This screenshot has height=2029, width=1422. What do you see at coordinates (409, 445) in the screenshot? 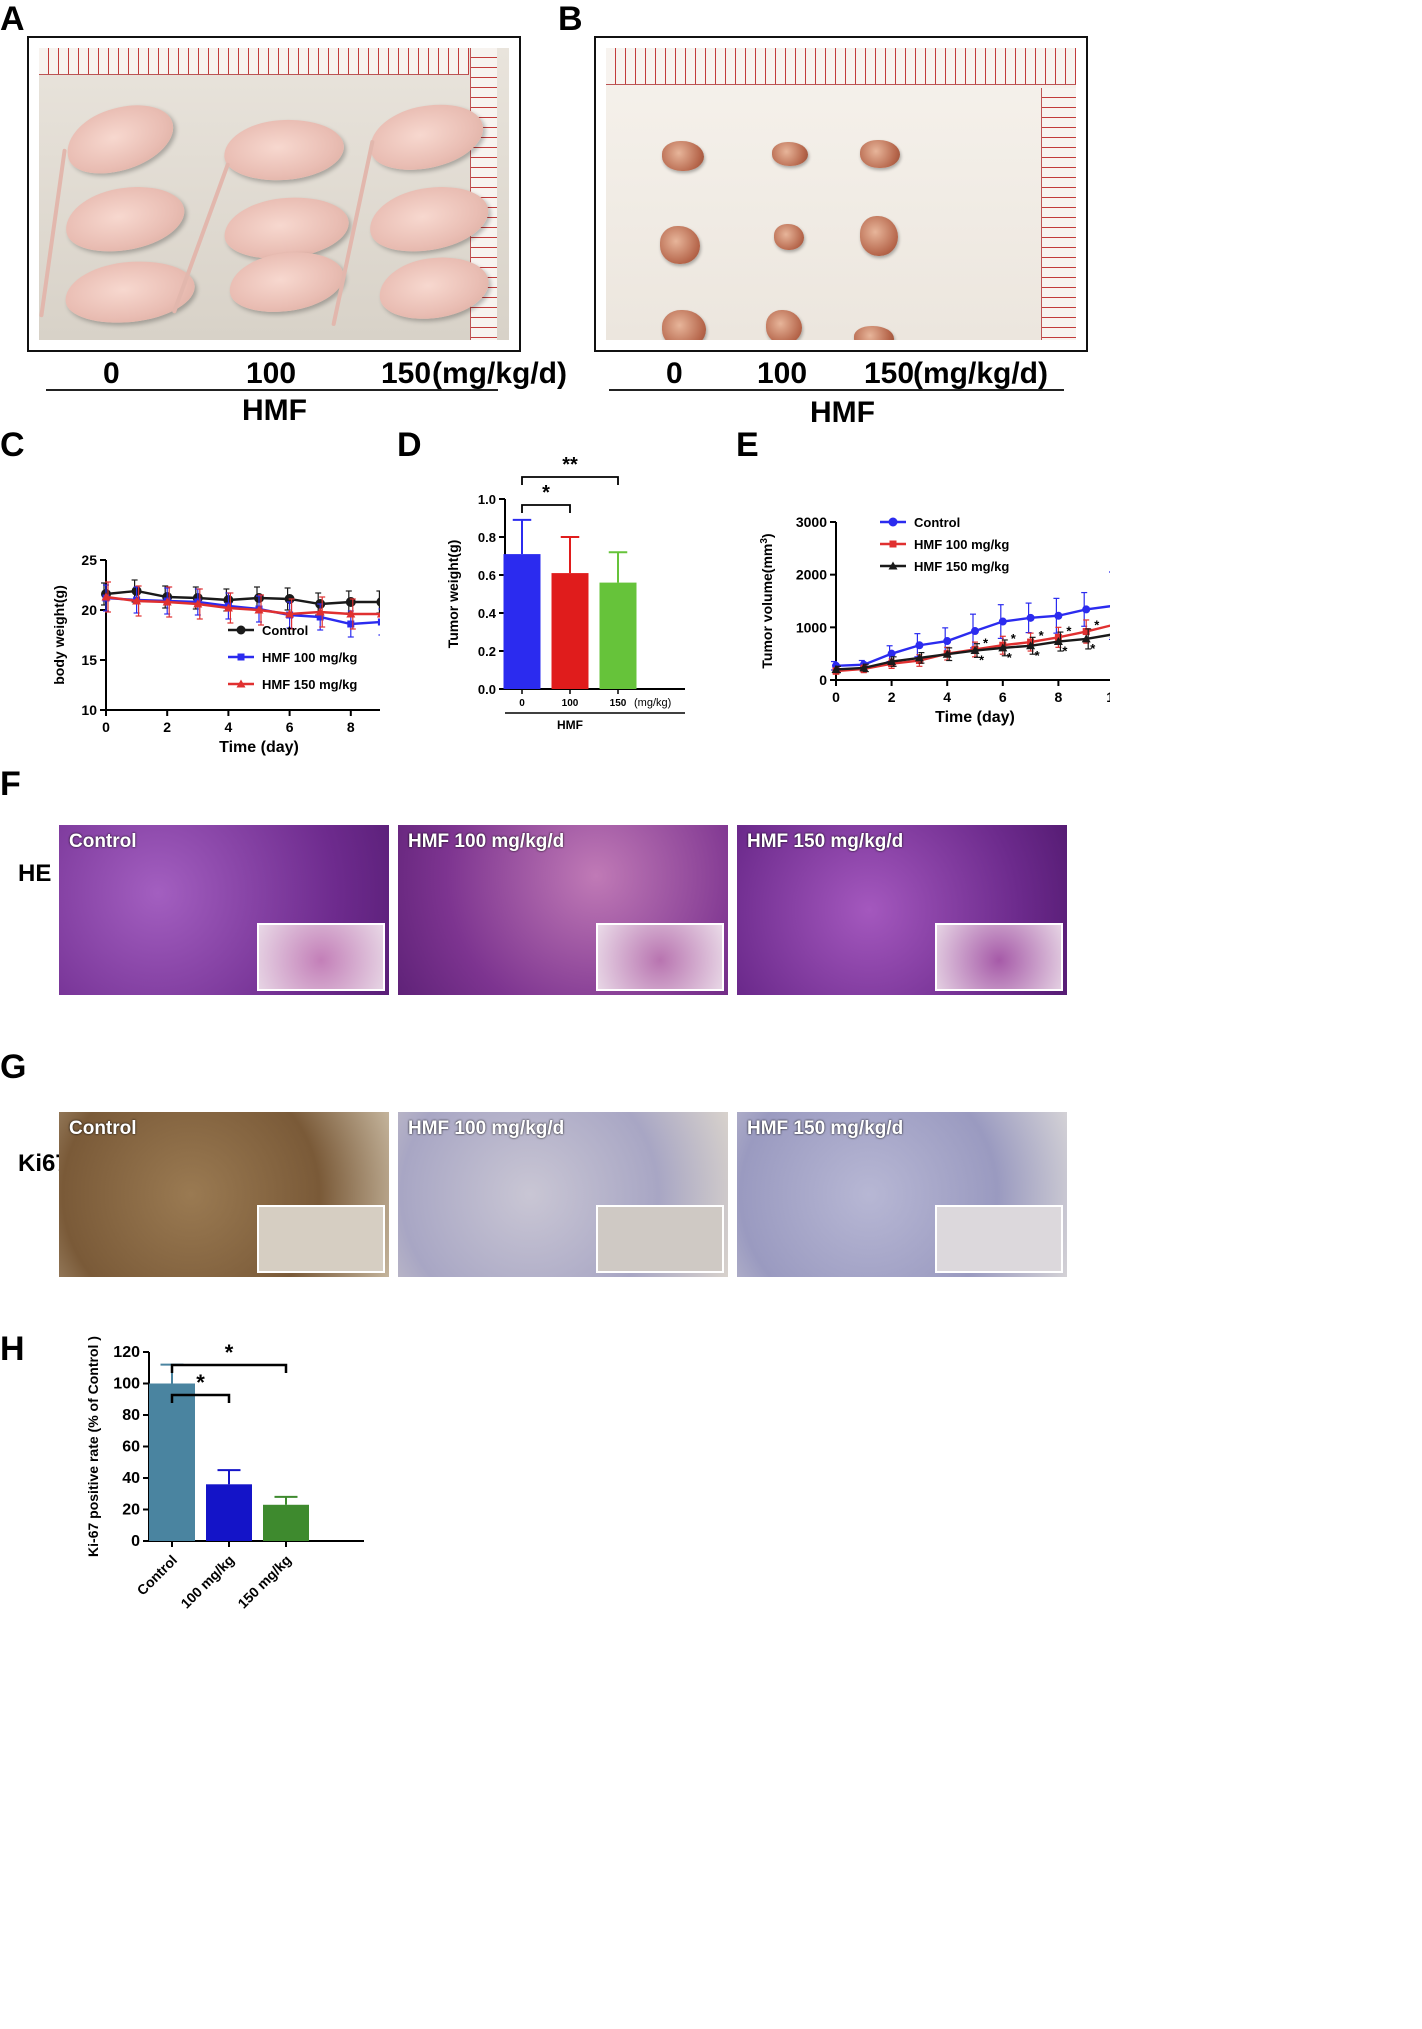
I see `panel-d-letter: D` at bounding box center [409, 445].